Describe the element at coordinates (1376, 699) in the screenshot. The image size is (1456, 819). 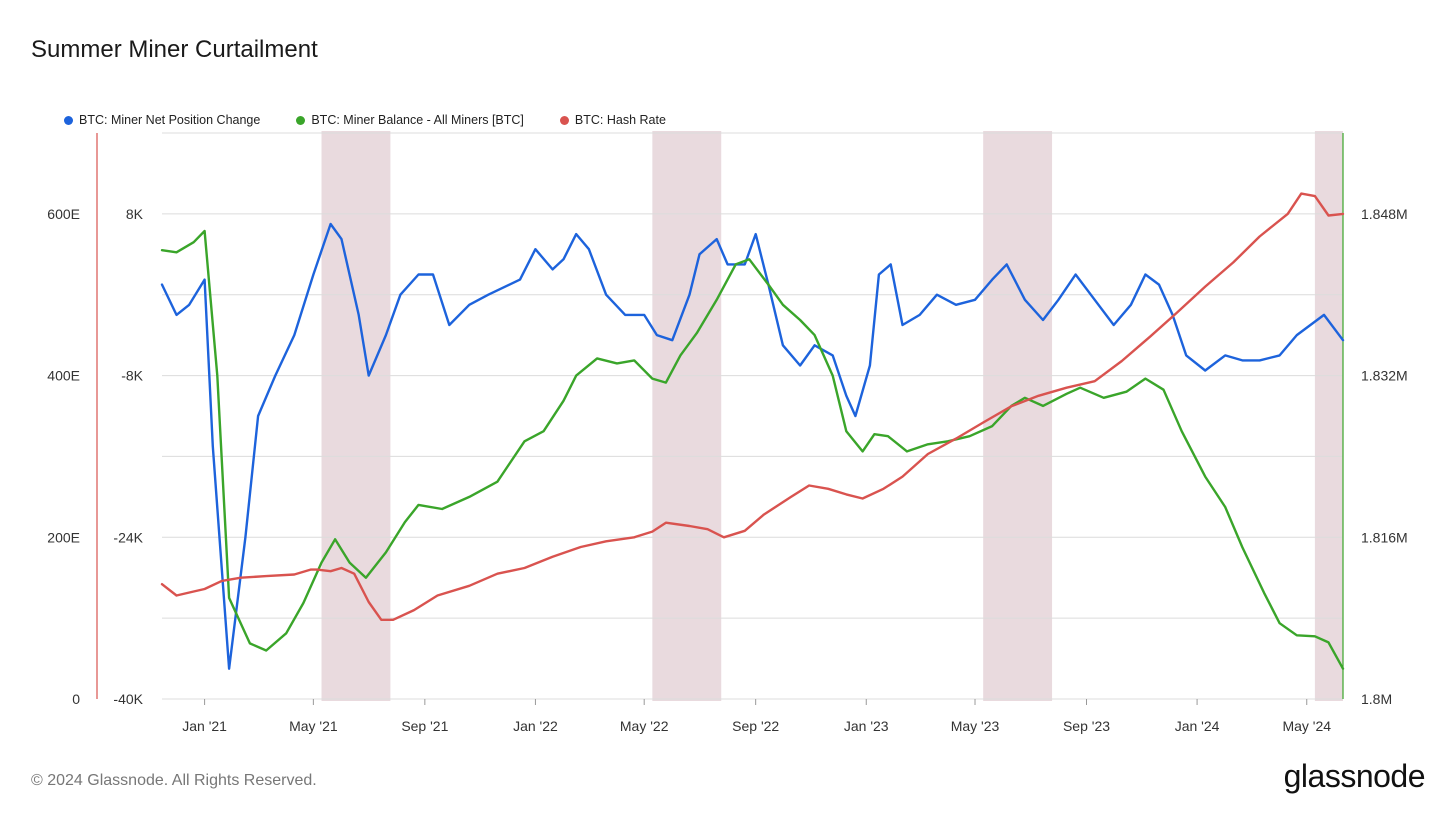
I see `miner-balance-tick-label: 1.8M` at that location.